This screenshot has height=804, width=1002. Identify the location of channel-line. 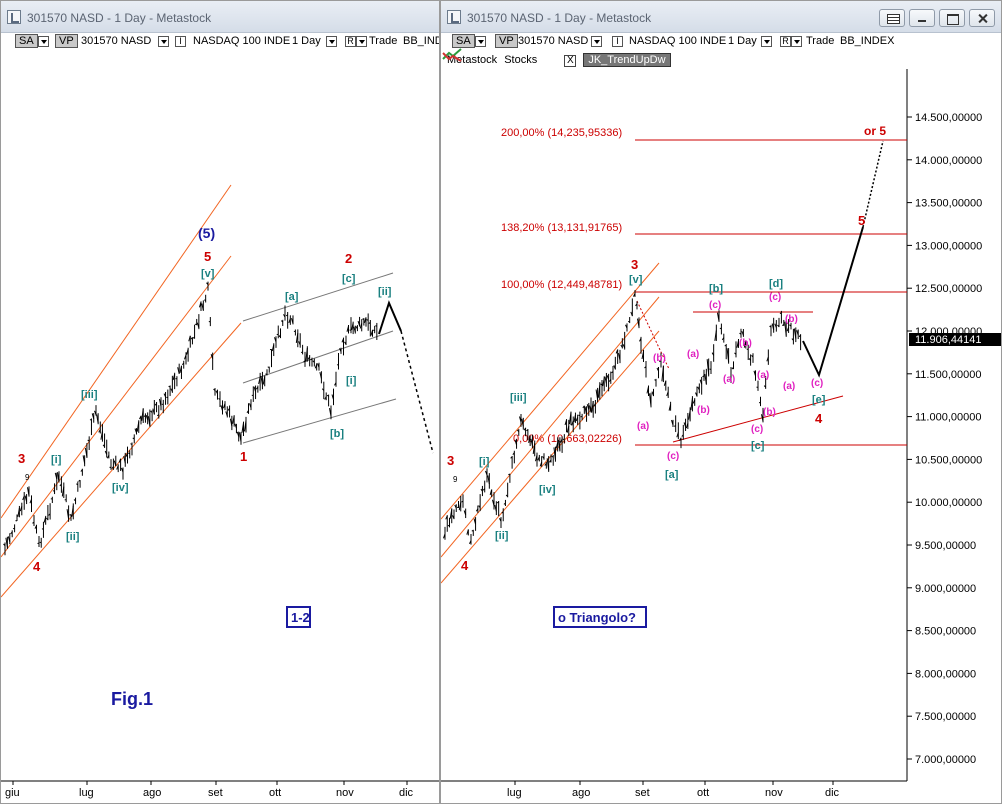
(550, 457).